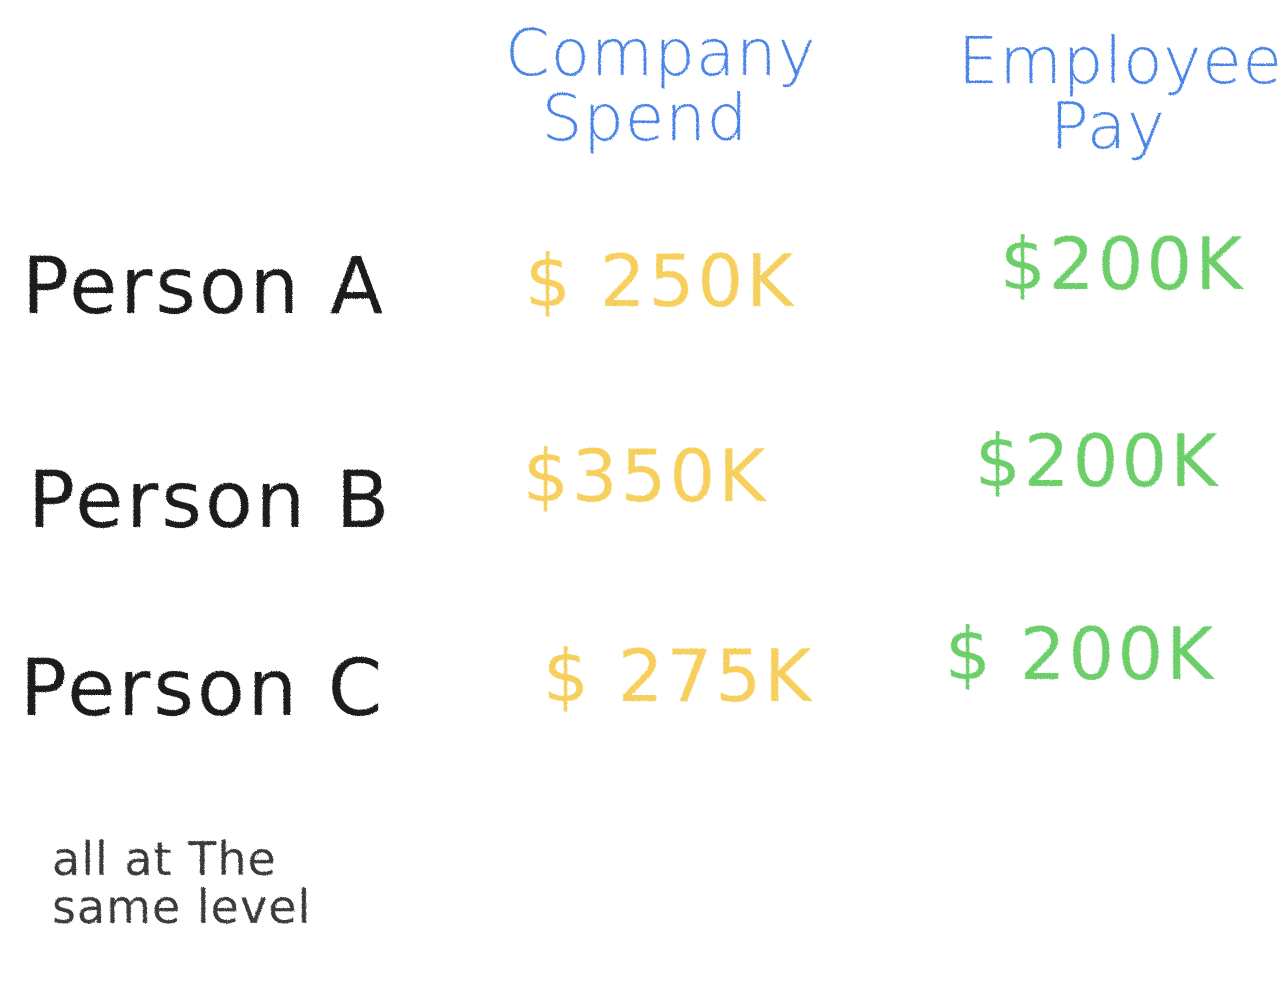 The height and width of the screenshot is (984, 1288). Describe the element at coordinates (203, 689) in the screenshot. I see `row-label-person-c: Person C` at that location.